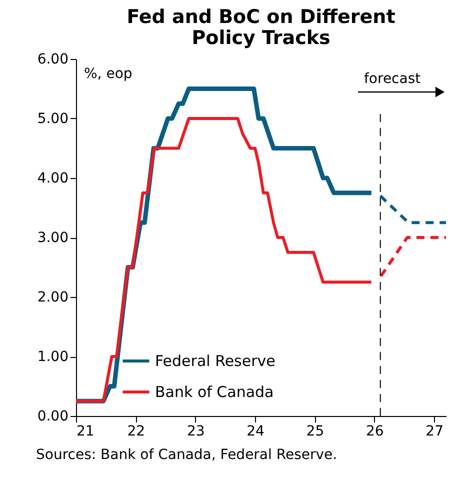 The image size is (458, 503). Describe the element at coordinates (215, 361) in the screenshot. I see `legend-label: Federal Reserve` at that location.